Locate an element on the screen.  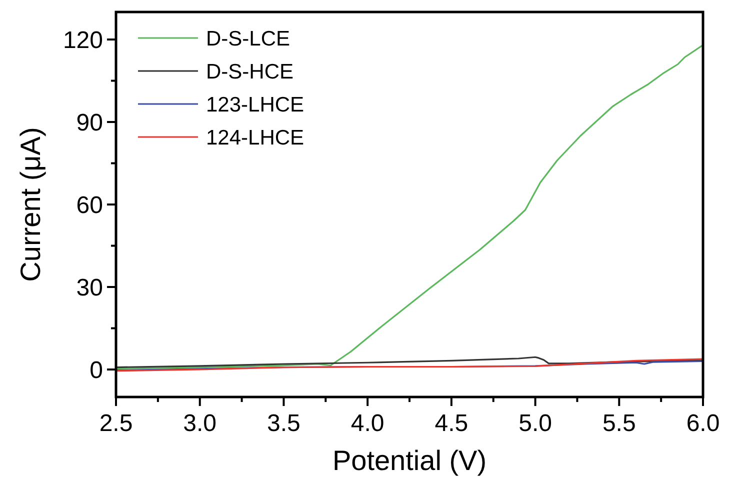
legend-label: 124-LHCE is located at coordinates (255, 138).